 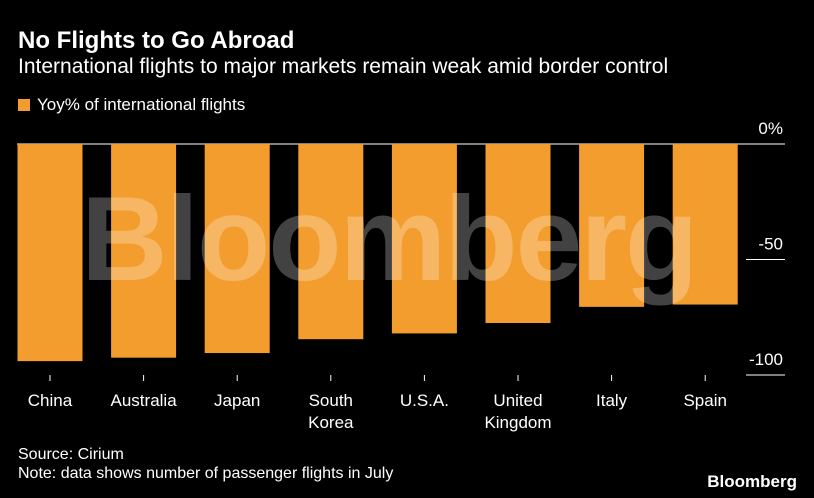 I want to click on x-tick-label-line: Italy, so click(x=612, y=400).